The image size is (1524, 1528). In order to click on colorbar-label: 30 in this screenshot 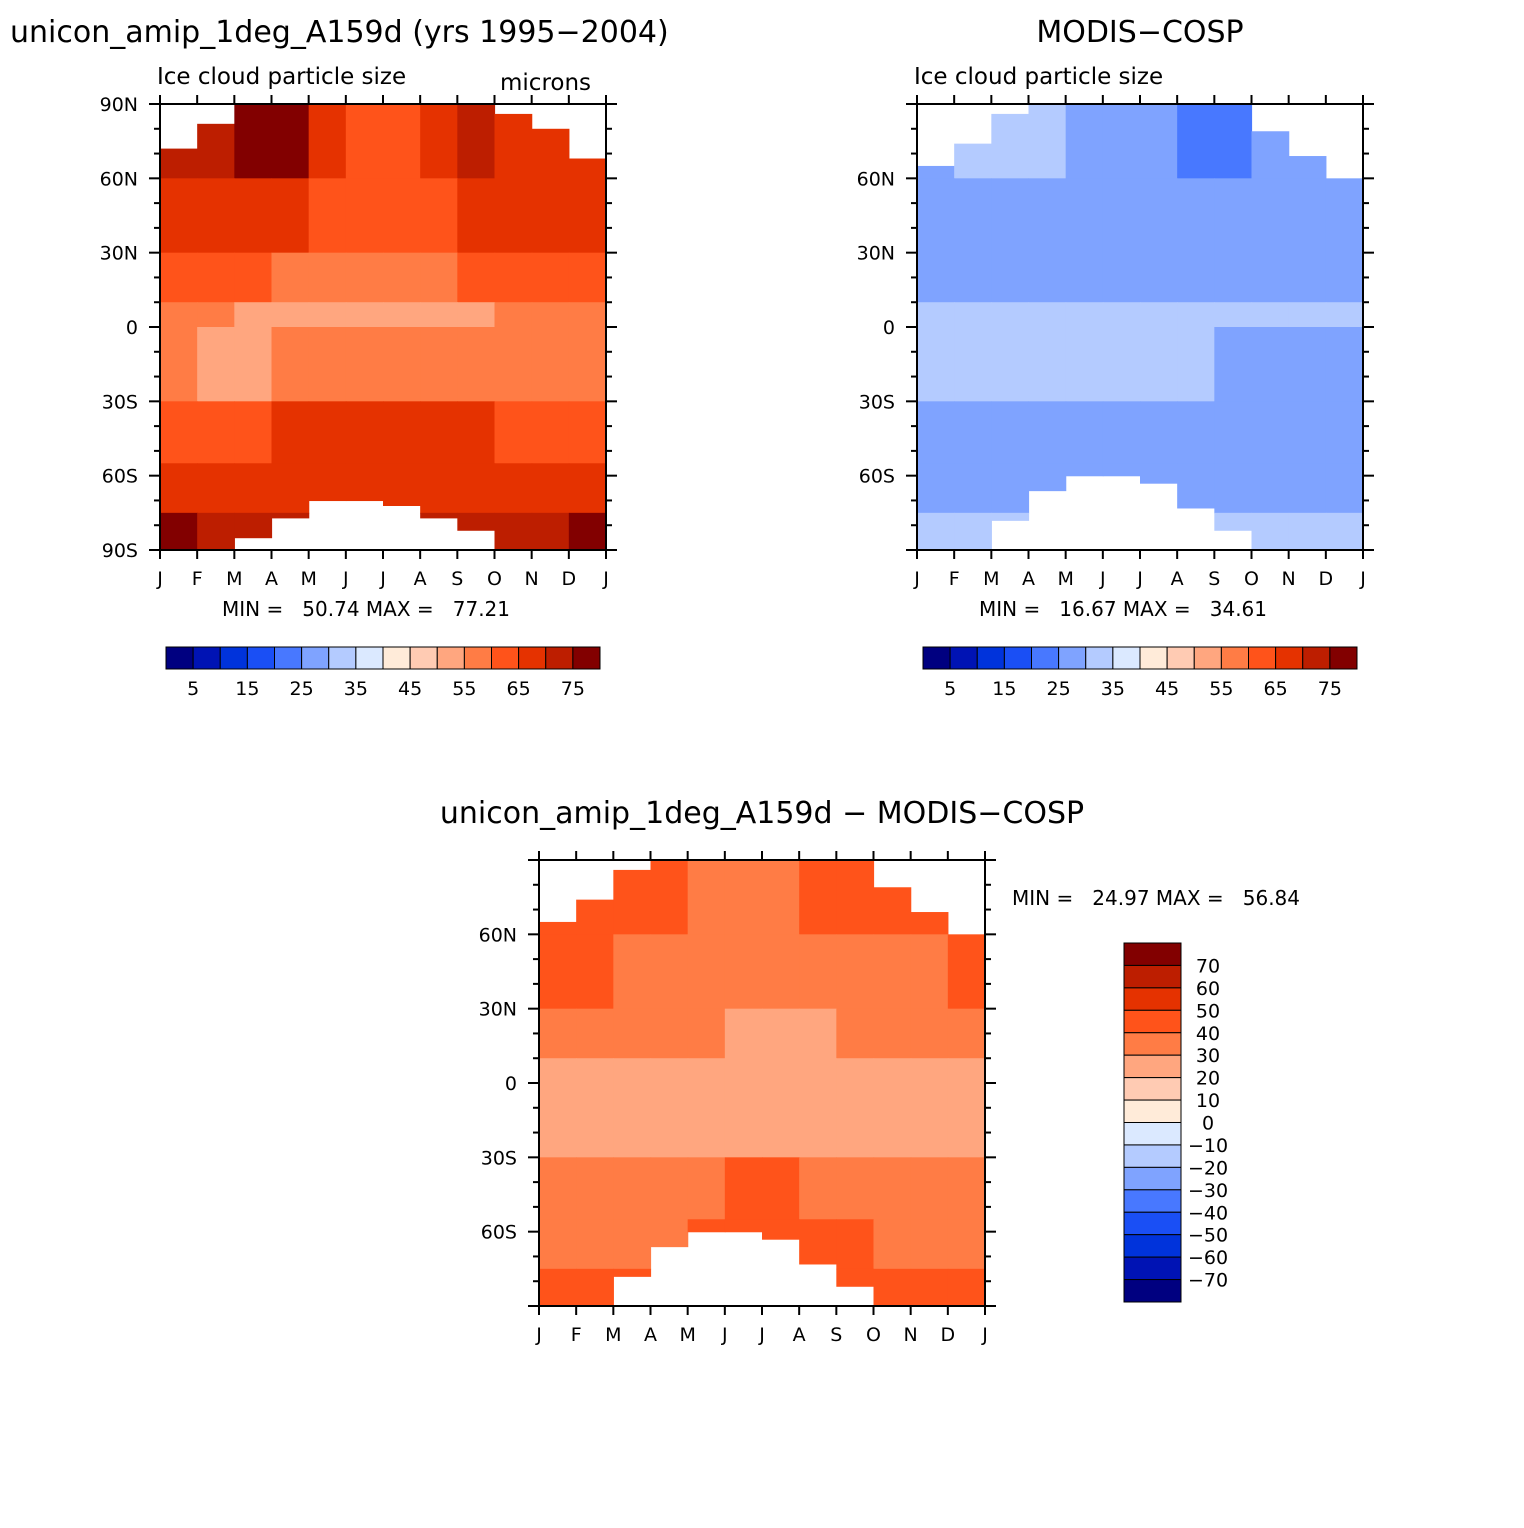, I will do `click(1208, 1056)`.